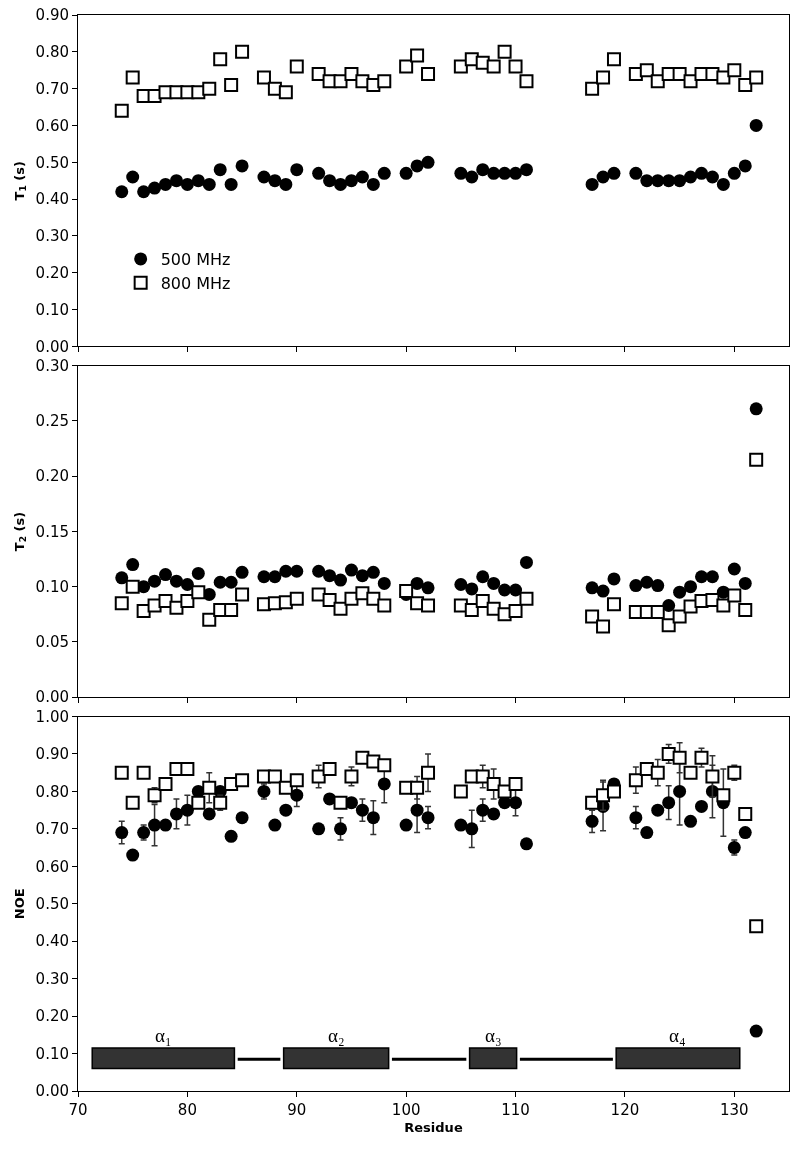  What do you see at coordinates (195, 283) in the screenshot?
I see `legend-label: 800 MHz` at bounding box center [195, 283].